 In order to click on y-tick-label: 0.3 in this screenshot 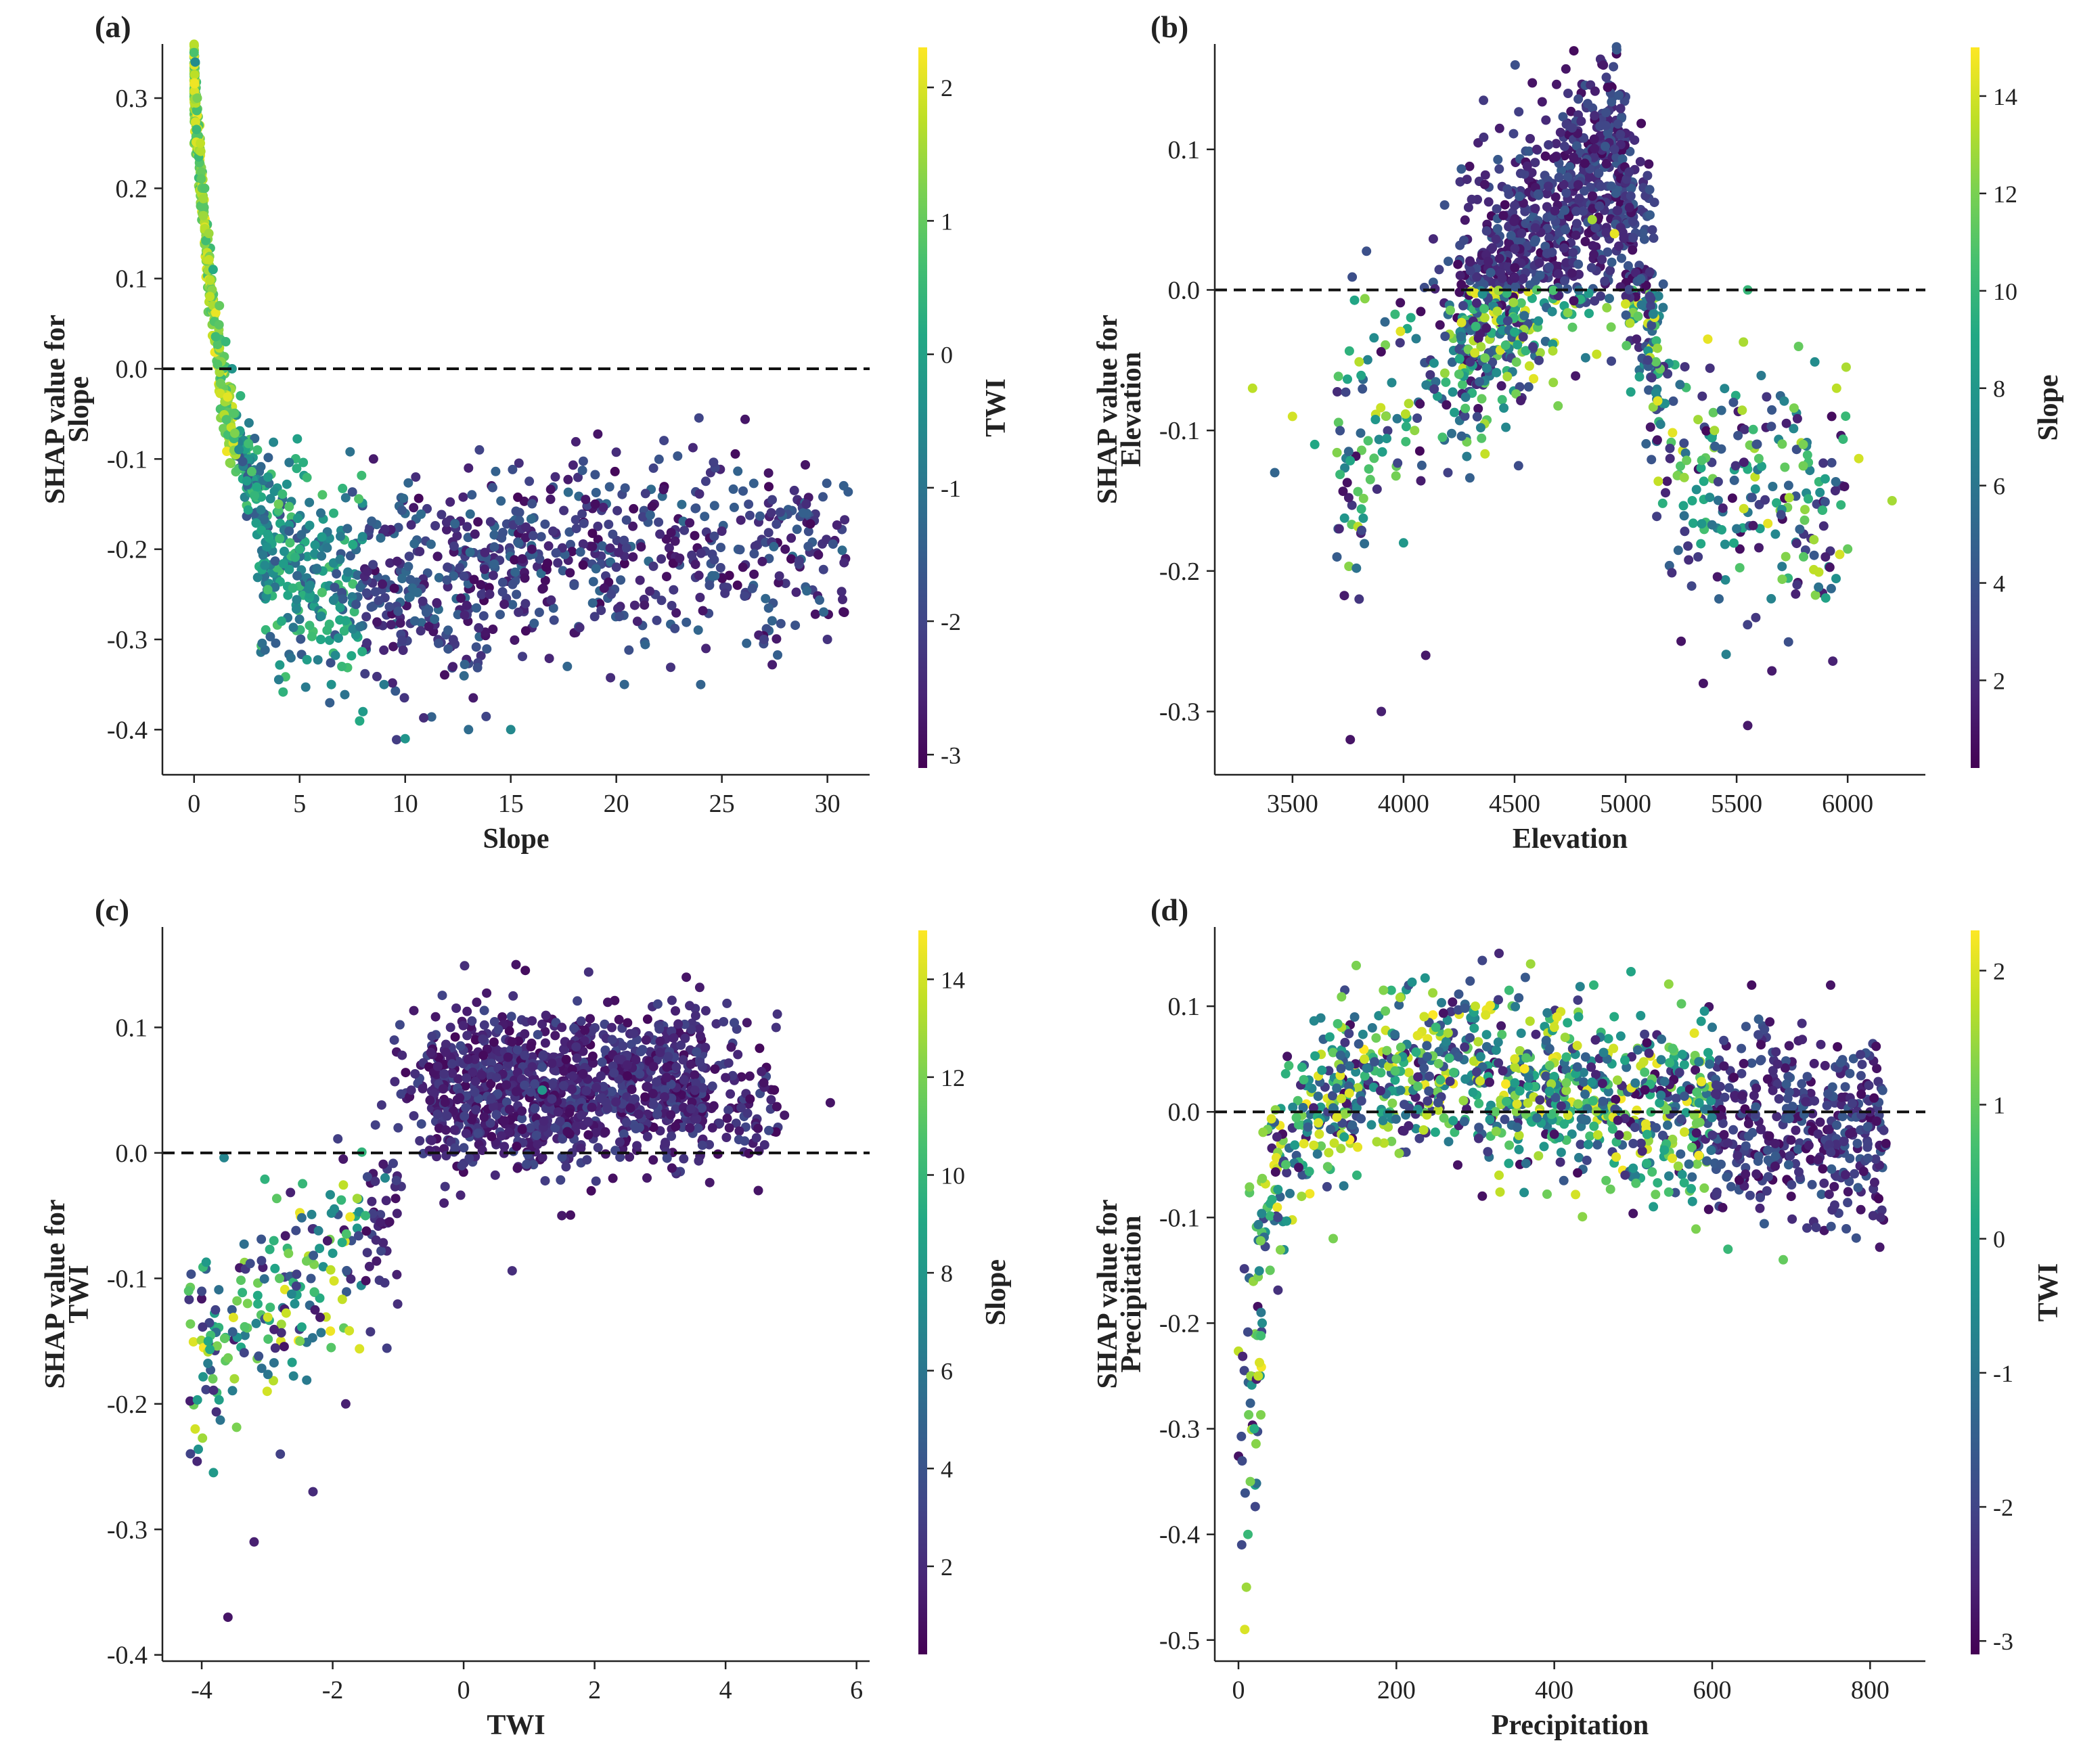, I will do `click(132, 99)`.